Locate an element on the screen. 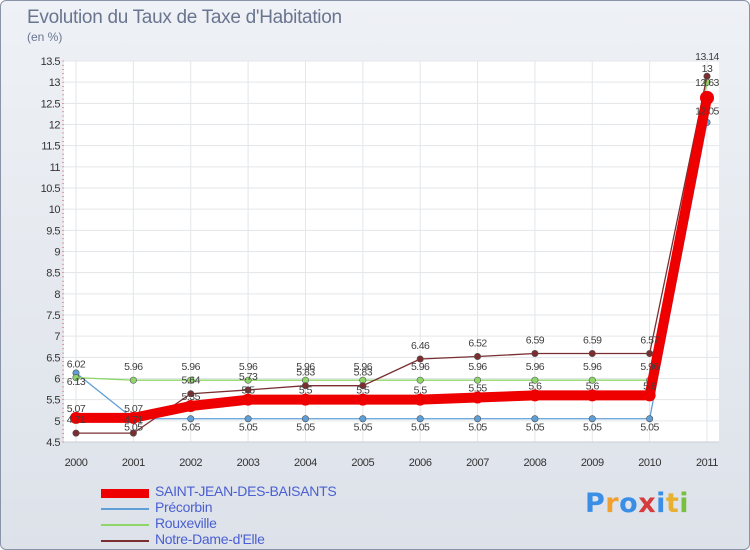  data-label: 5.64 is located at coordinates (191, 381).